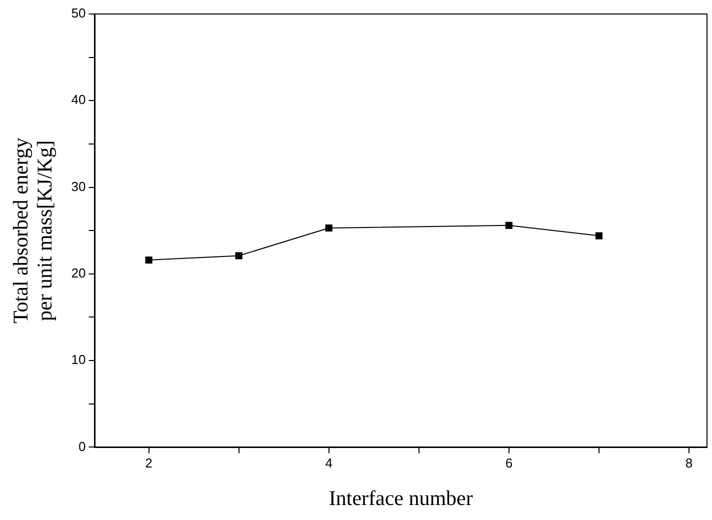 This screenshot has height=520, width=712. I want to click on y-axis-title: Total absorbed energy per unit mass[KJ/Kg], so click(32, 230).